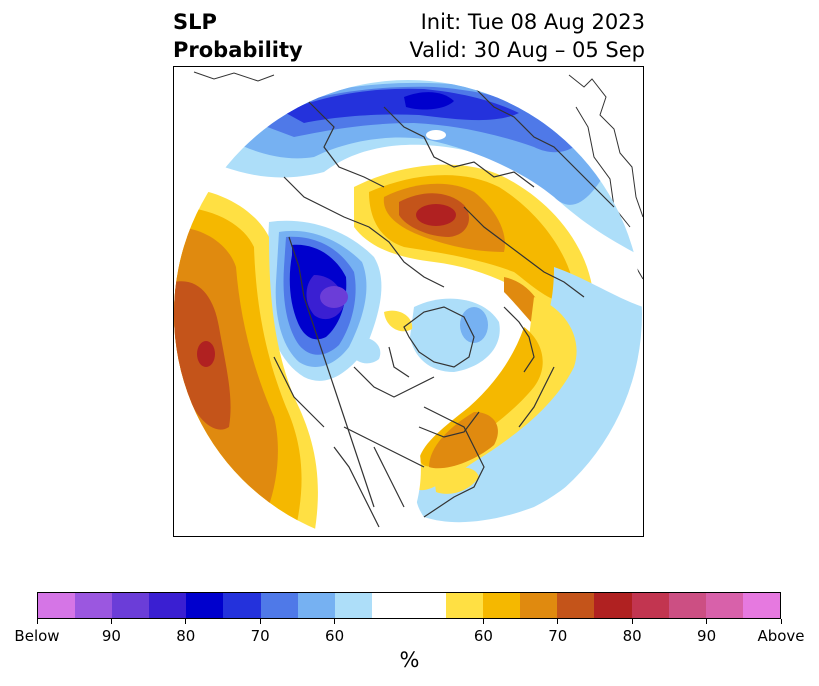 This screenshot has height=686, width=819. I want to click on title-product: Probability, so click(238, 50).